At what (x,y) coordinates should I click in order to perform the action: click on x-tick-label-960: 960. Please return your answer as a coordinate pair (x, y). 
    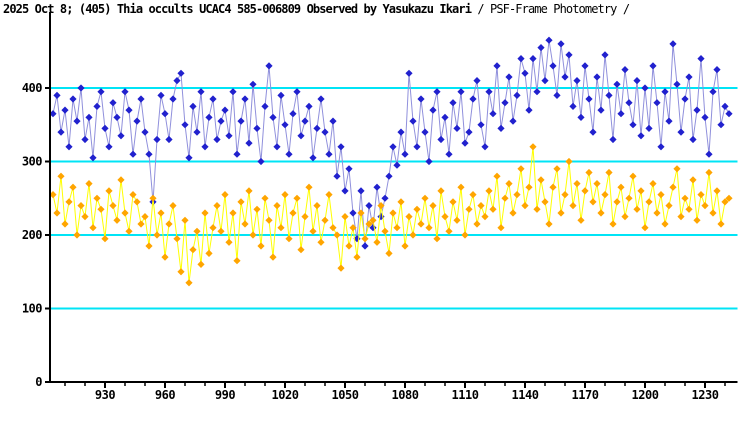
    Looking at the image, I should click on (165, 395).